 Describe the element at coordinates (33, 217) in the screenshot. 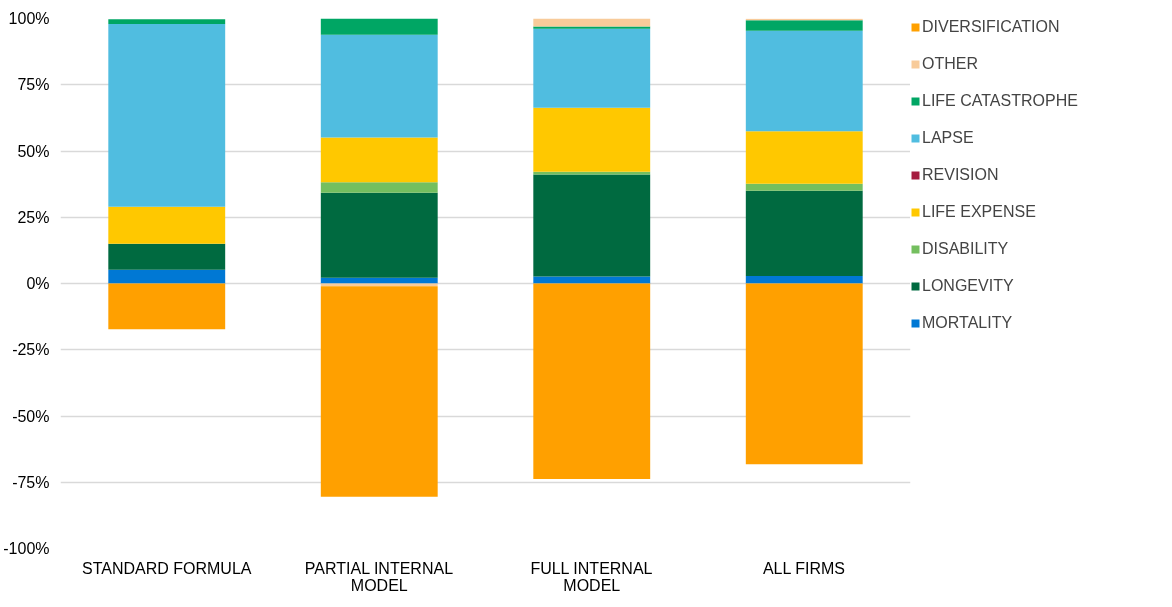

I see `y-tick-label: 25%` at that location.